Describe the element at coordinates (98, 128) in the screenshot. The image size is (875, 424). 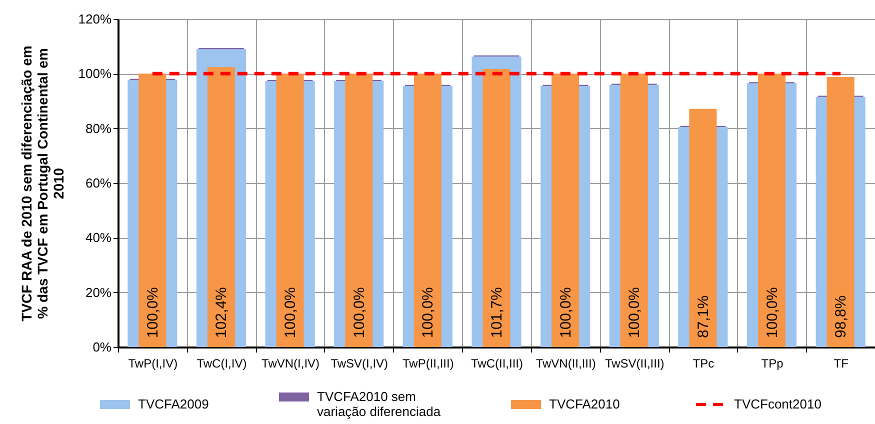
I see `y-tick-label: 80%` at that location.